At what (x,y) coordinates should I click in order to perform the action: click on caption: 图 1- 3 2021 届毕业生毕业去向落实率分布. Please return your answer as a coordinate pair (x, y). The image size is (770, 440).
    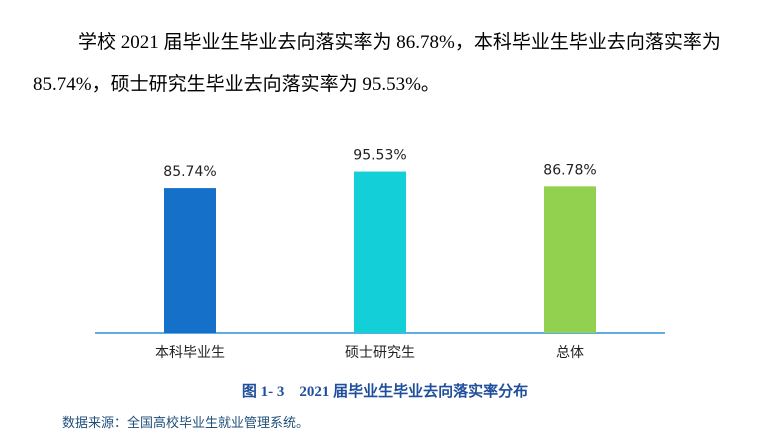
    Looking at the image, I should click on (385, 392).